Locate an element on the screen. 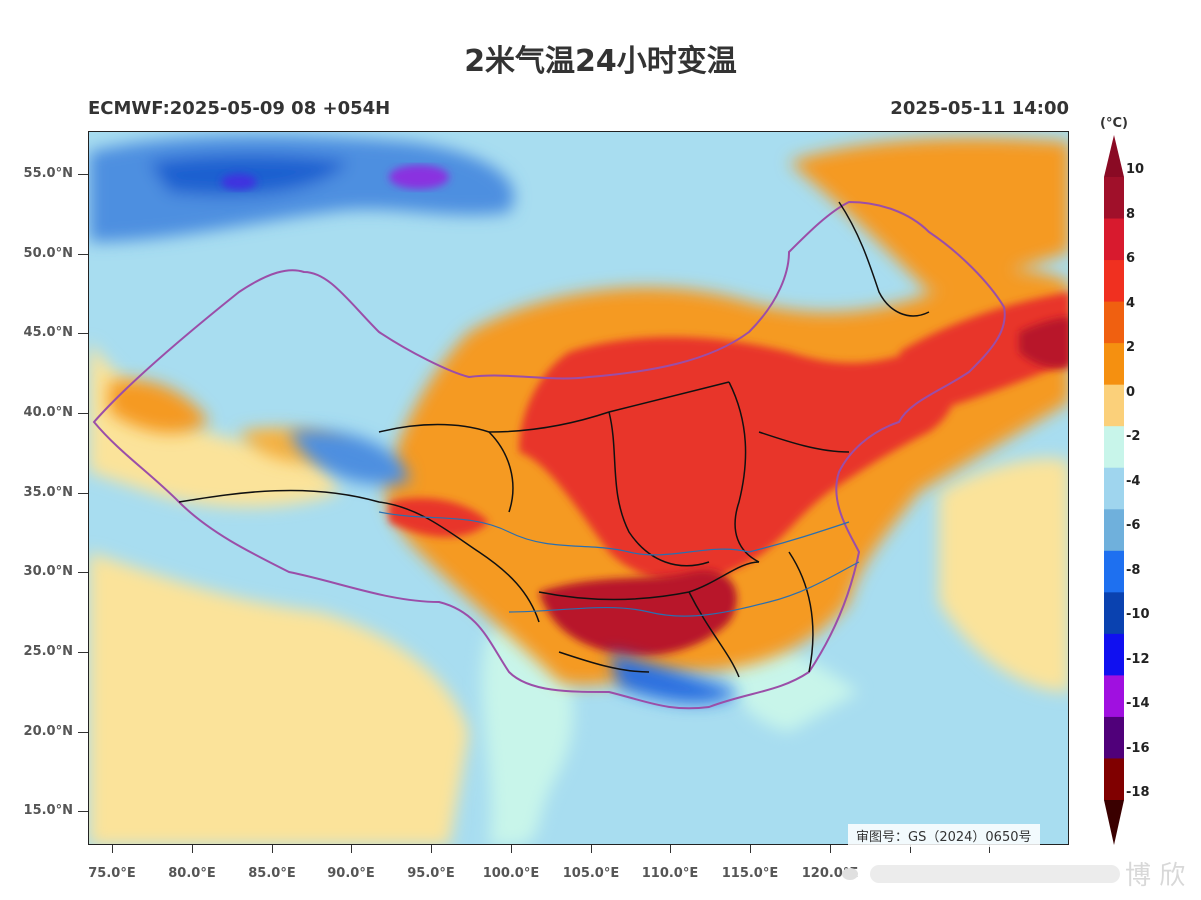 The height and width of the screenshot is (900, 1201). lat-tick-label: 25.0°N is located at coordinates (48, 651).